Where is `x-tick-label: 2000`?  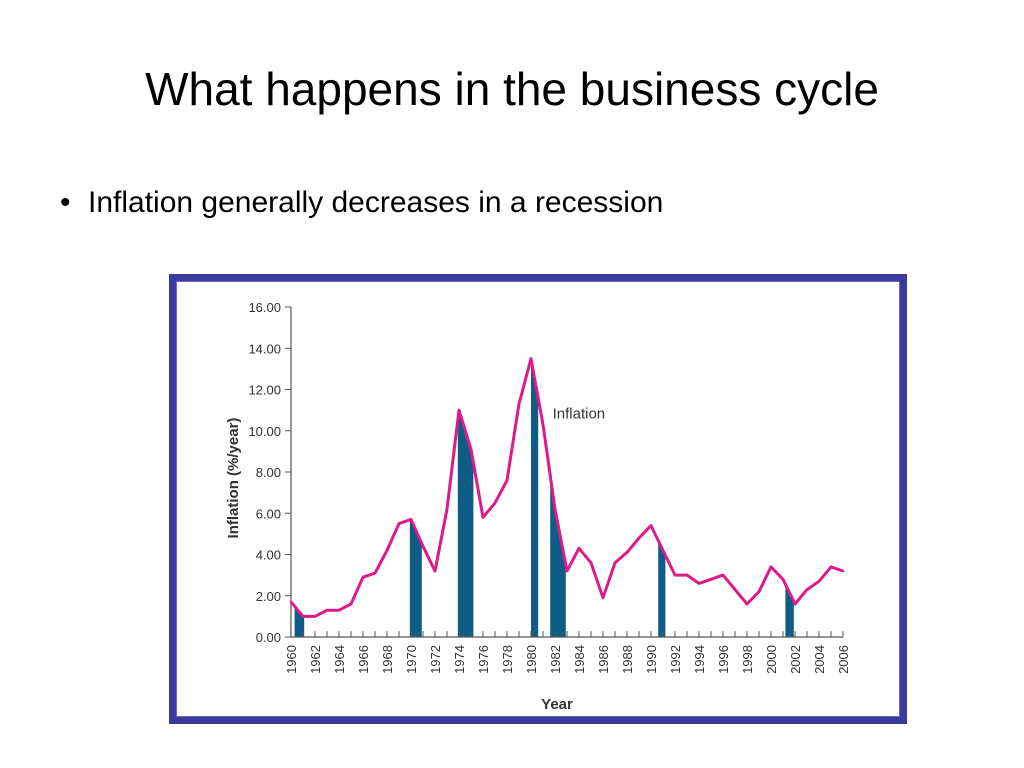 x-tick-label: 2000 is located at coordinates (771, 659).